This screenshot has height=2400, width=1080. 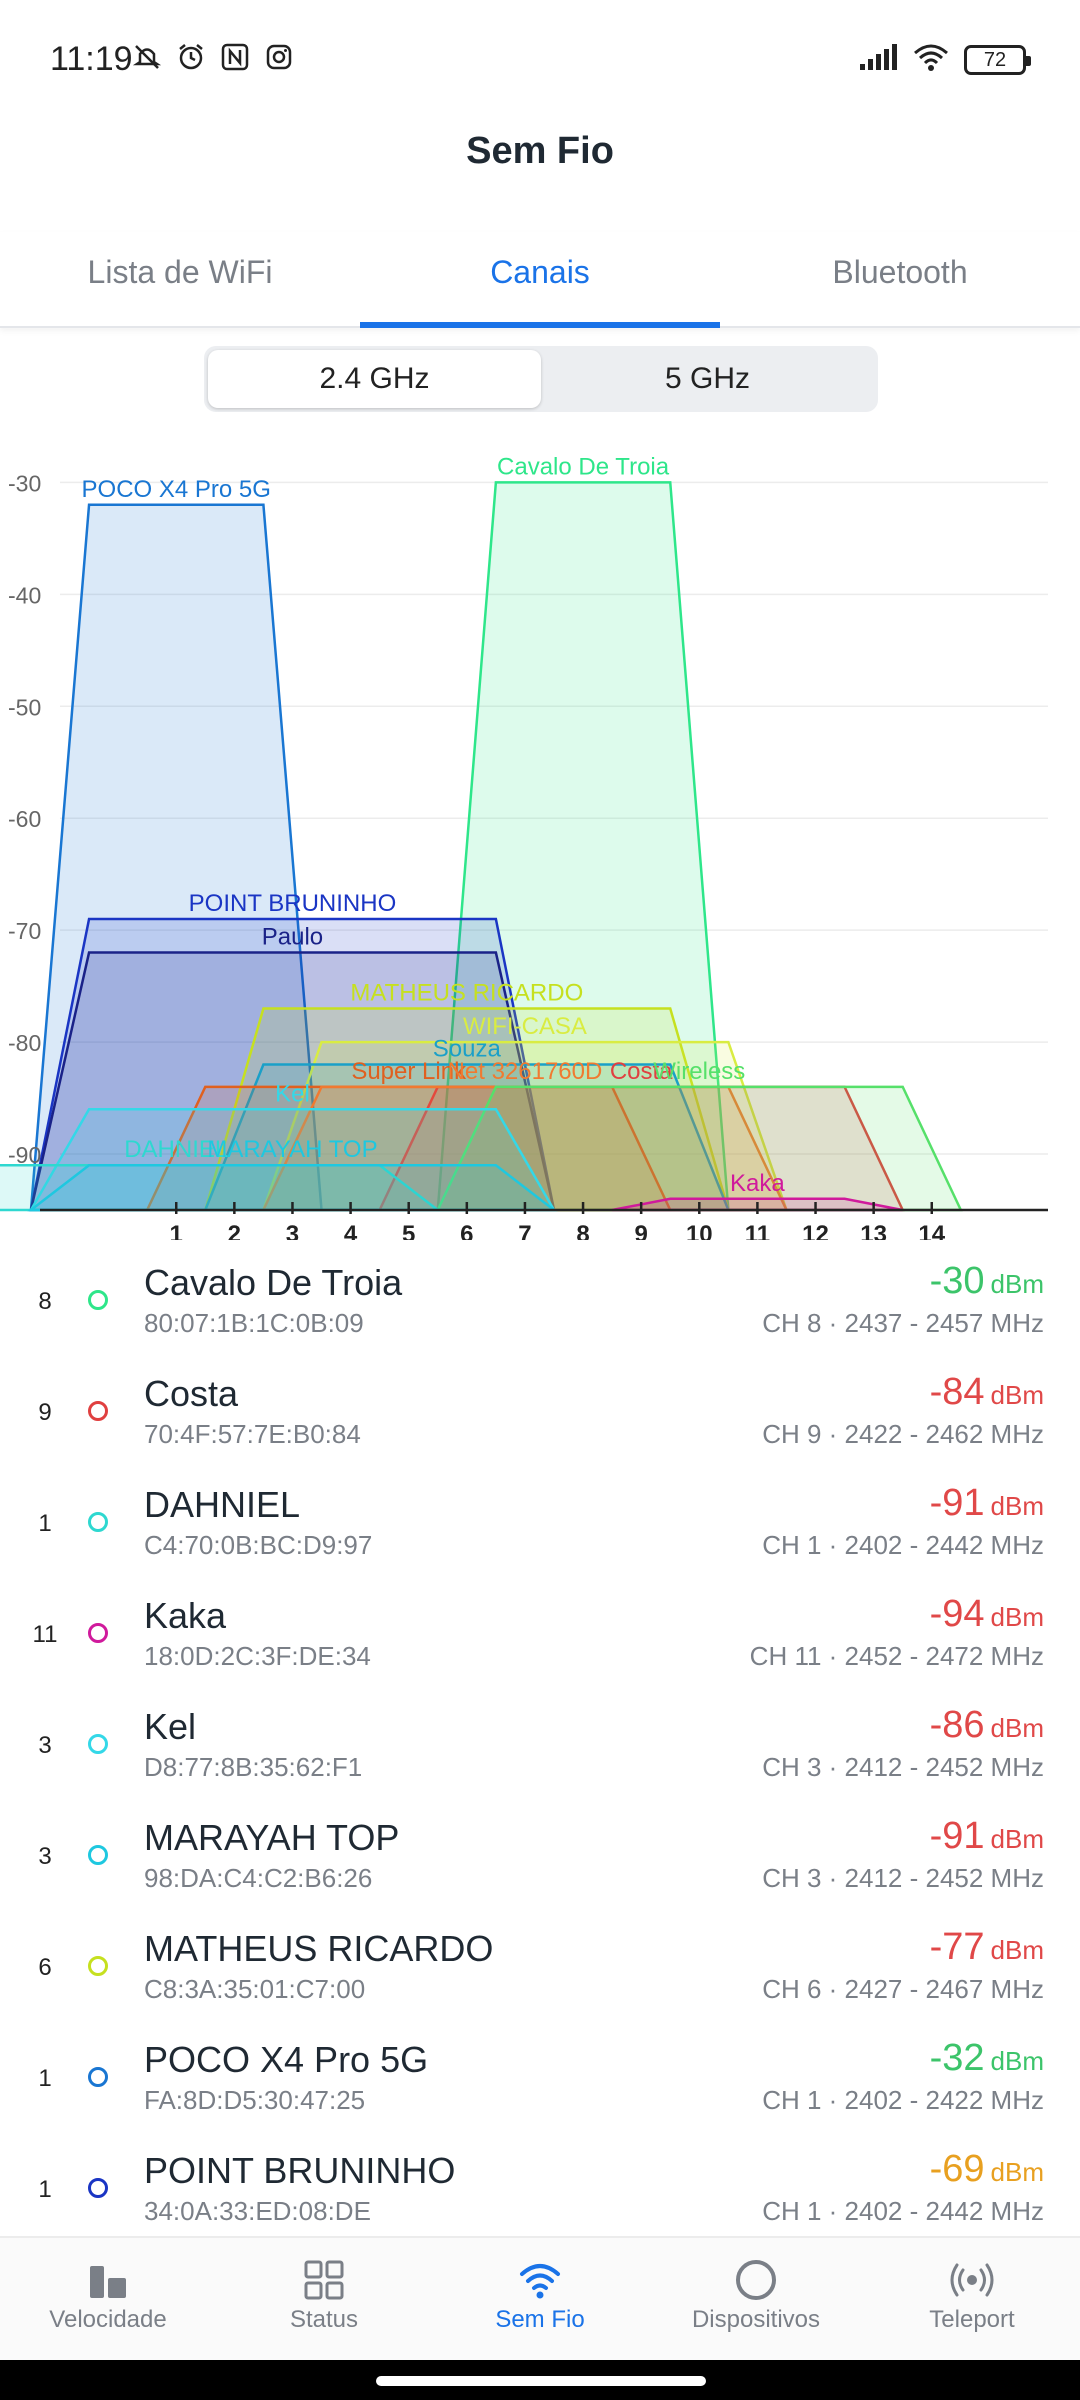 What do you see at coordinates (957, 1614) in the screenshot?
I see `signal-value: -94` at bounding box center [957, 1614].